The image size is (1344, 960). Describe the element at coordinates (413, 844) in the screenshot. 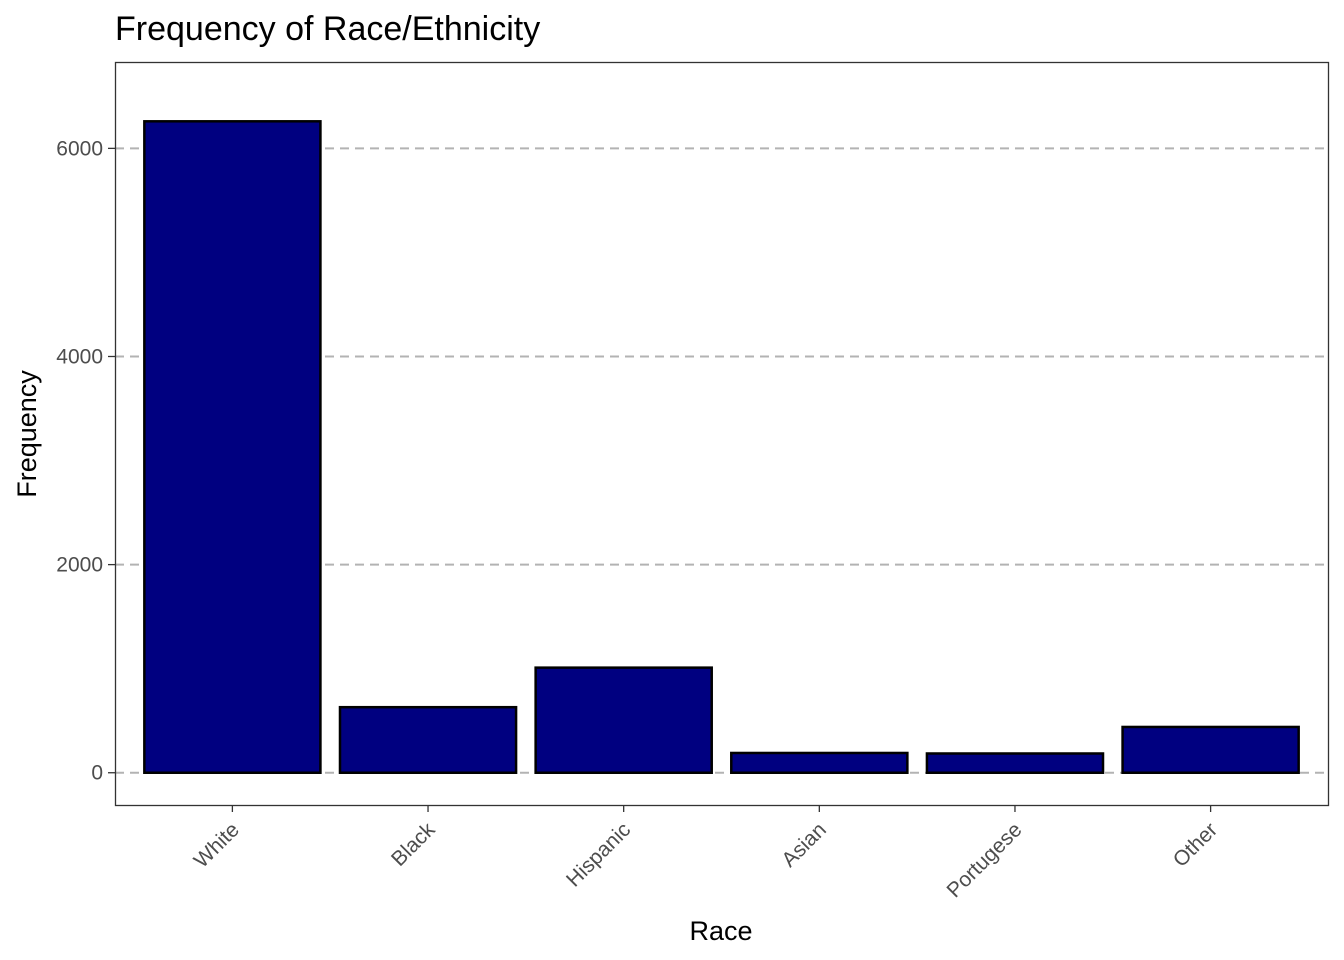

I see `x-tick-label: Black` at that location.